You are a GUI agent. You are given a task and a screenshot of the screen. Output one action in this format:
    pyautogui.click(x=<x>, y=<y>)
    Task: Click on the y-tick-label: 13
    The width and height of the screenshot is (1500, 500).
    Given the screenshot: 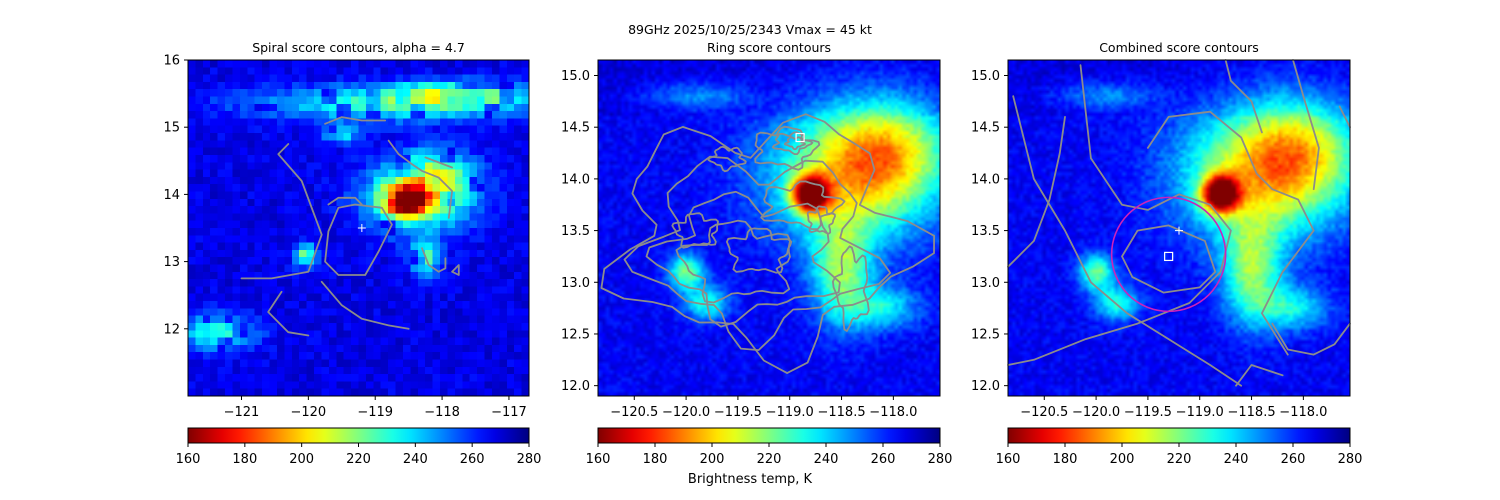 What is the action you would take?
    pyautogui.click(x=171, y=262)
    